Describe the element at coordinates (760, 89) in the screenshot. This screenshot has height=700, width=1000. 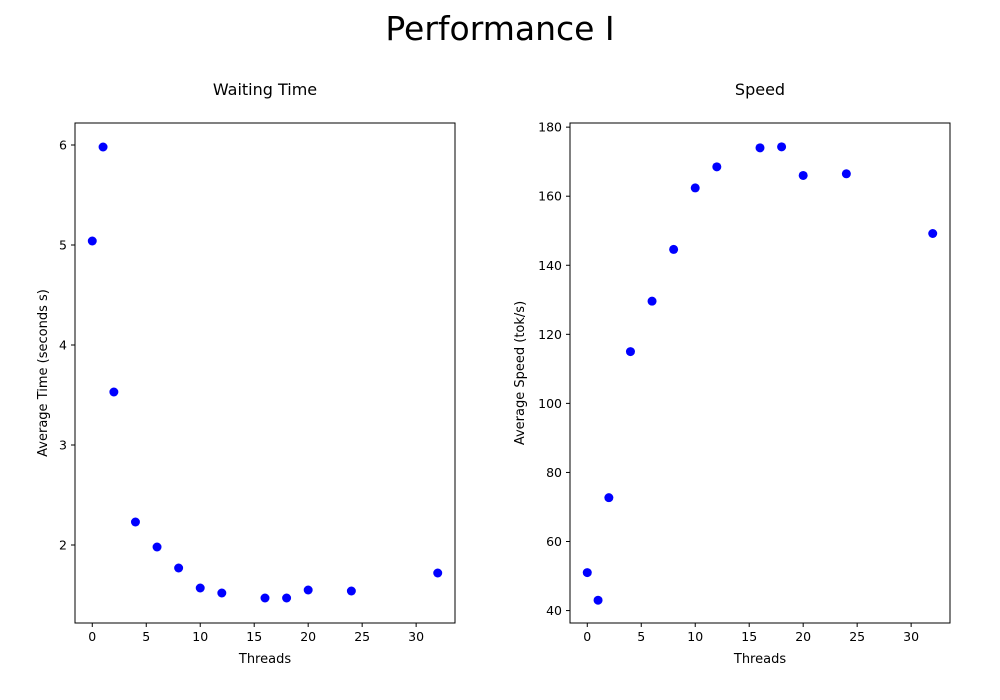
I see `speed-title: Speed` at that location.